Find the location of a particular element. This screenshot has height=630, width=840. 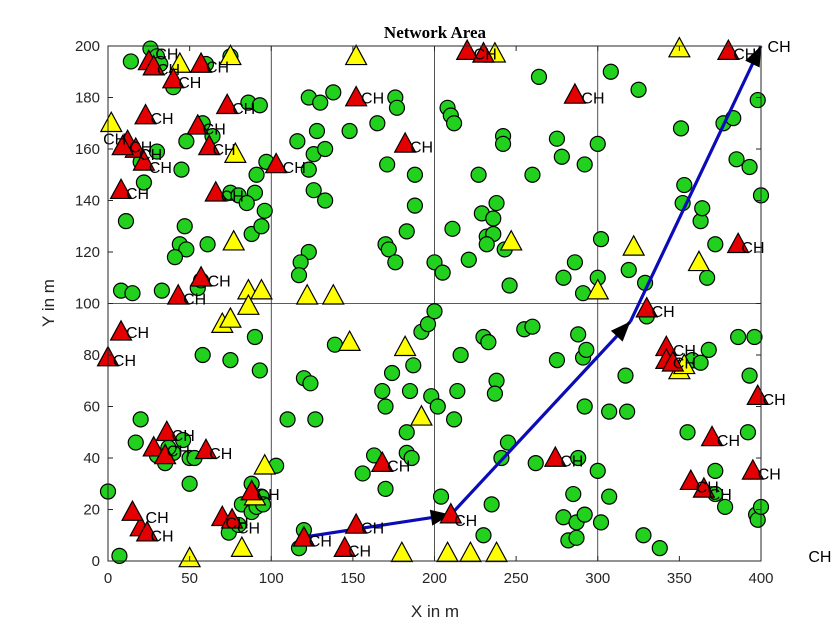

y-tick-label: 140 is located at coordinates (87, 201).